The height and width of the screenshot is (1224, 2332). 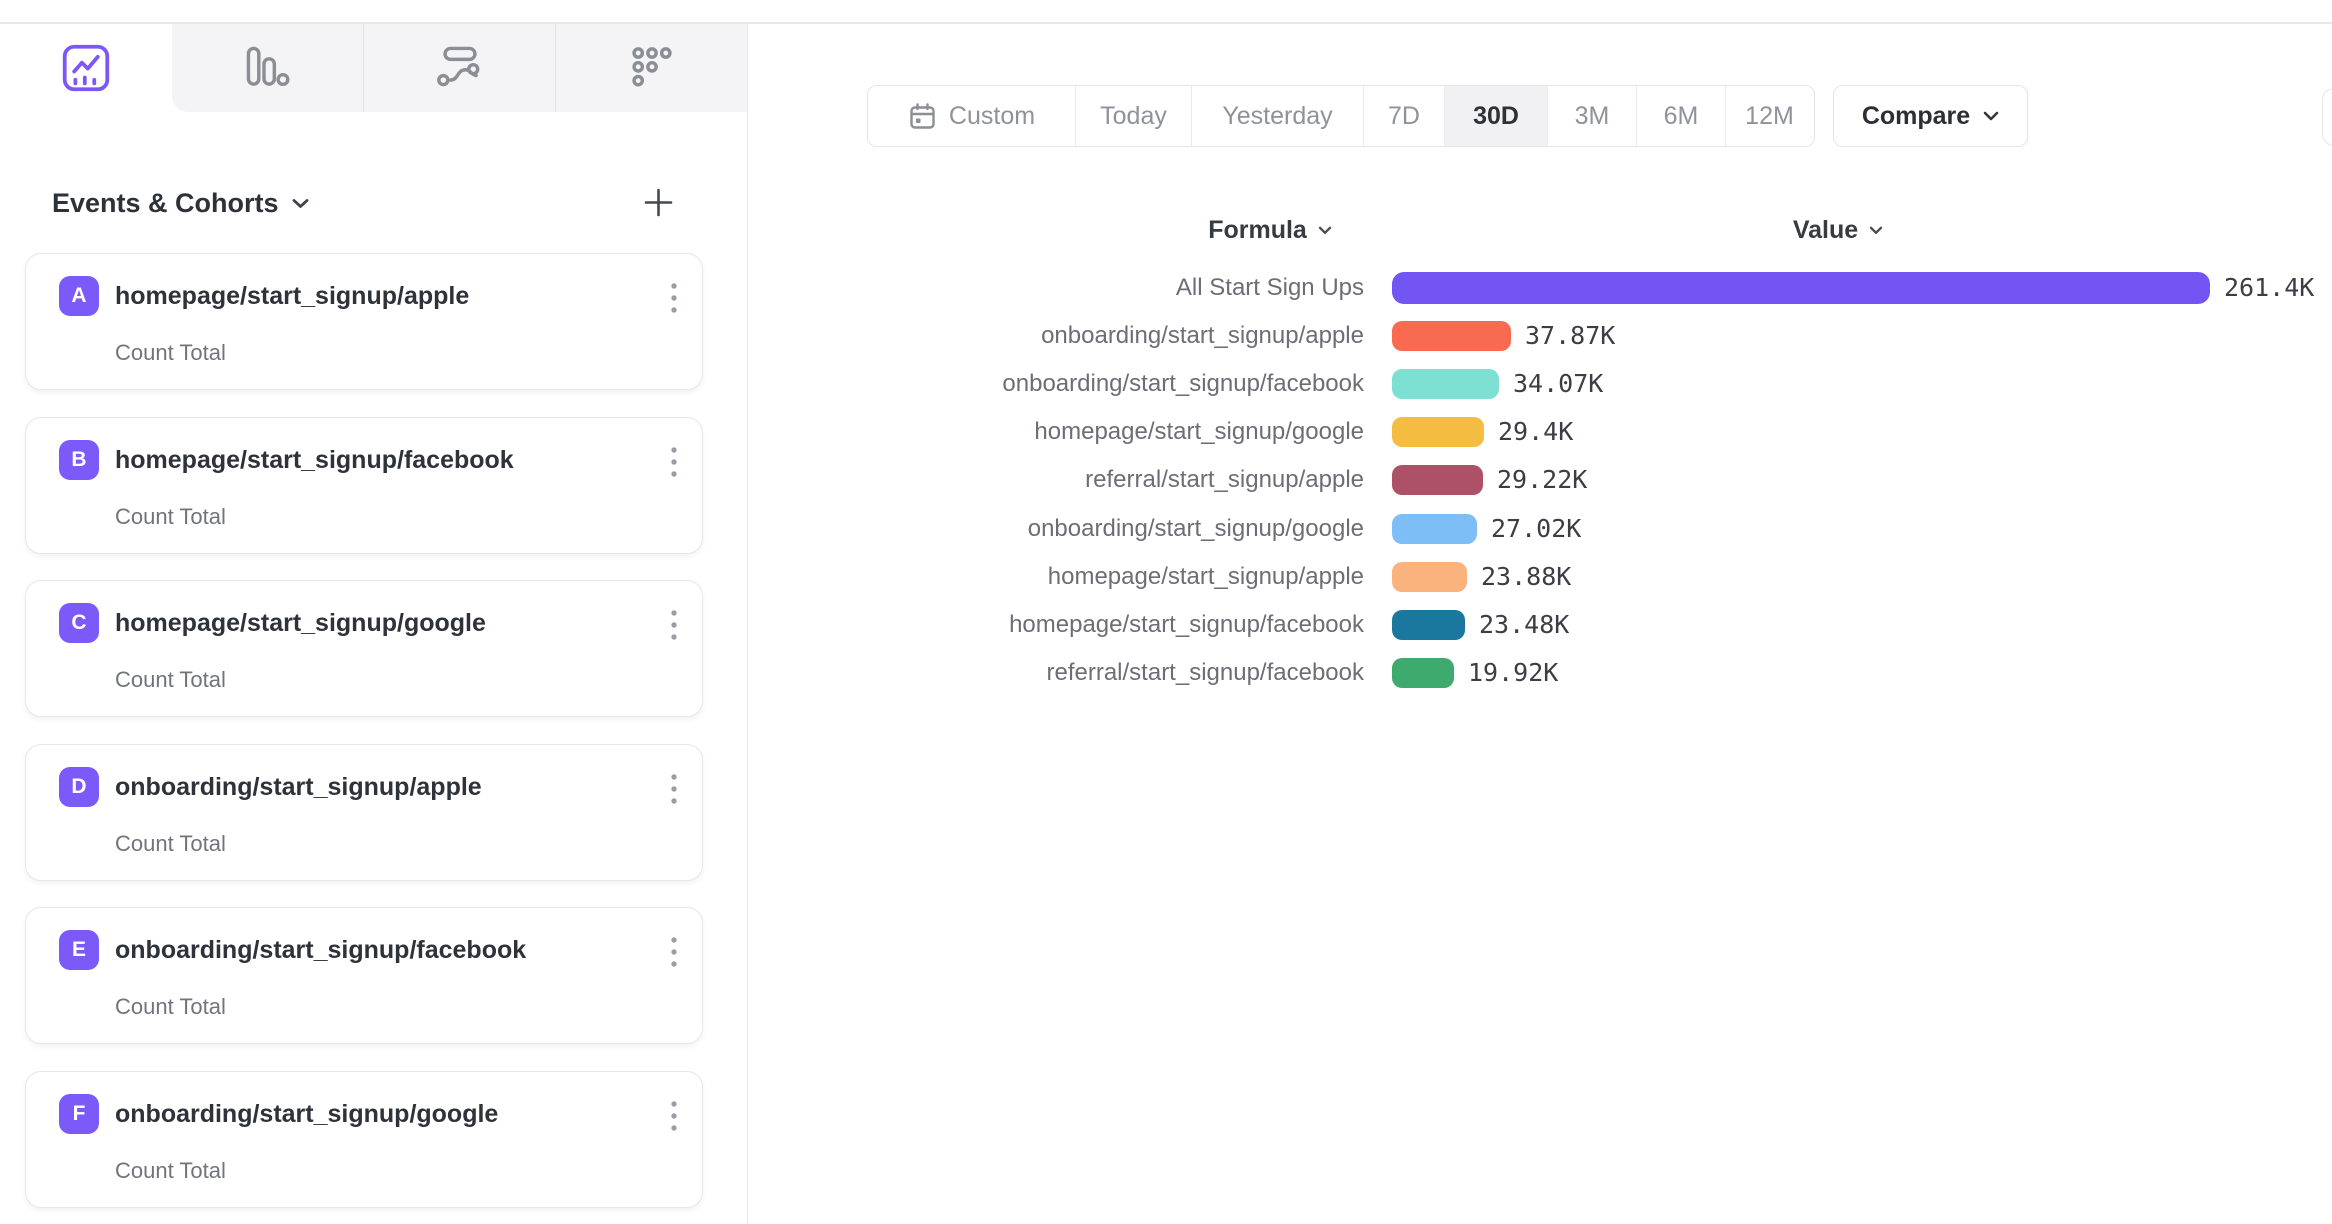 I want to click on tab-funnels, so click(x=267, y=68).